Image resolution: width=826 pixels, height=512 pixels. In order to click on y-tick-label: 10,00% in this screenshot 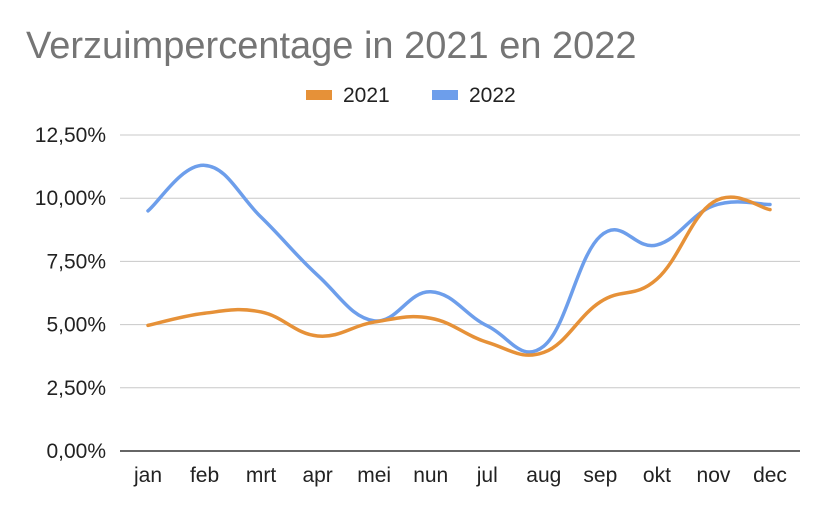, I will do `click(70, 198)`.